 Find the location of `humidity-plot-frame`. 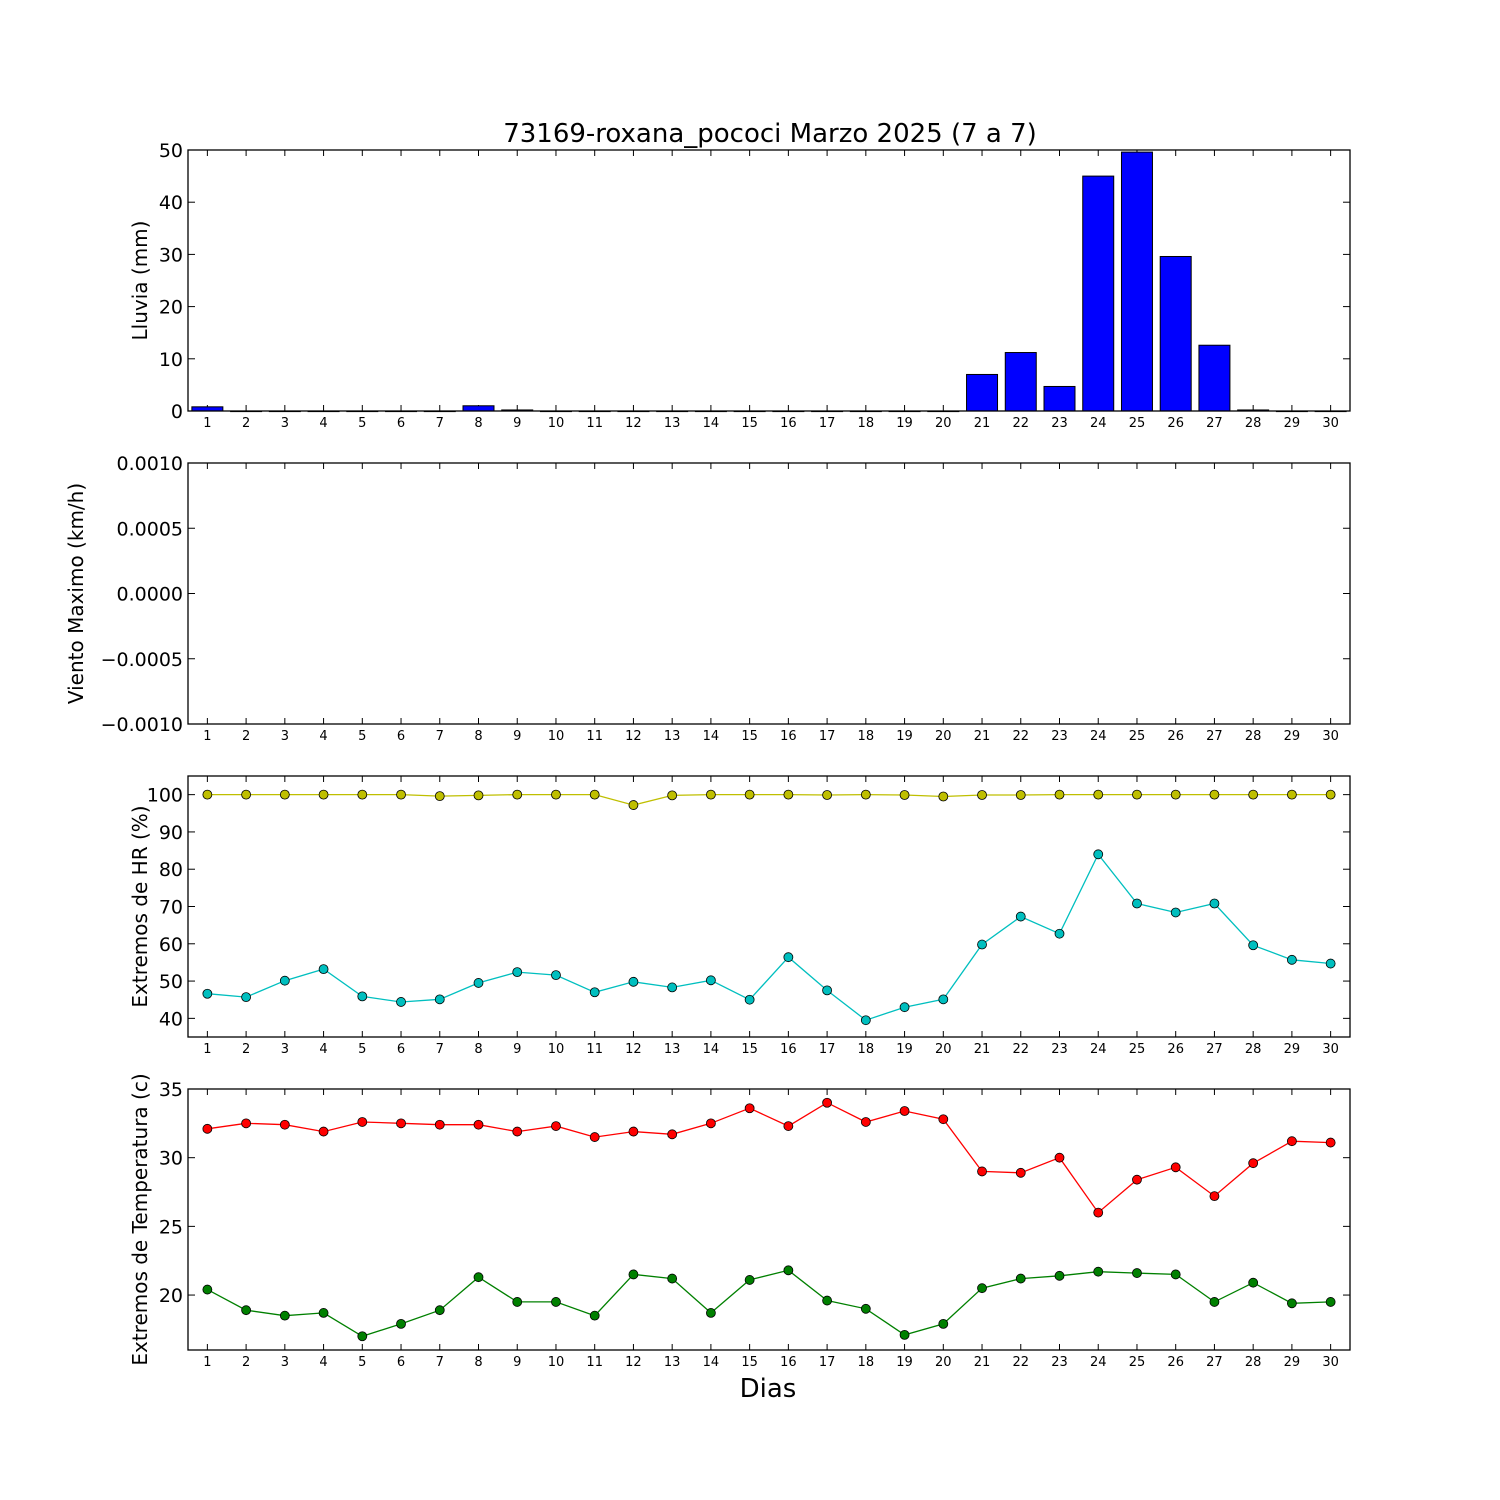

humidity-plot-frame is located at coordinates (769, 906).